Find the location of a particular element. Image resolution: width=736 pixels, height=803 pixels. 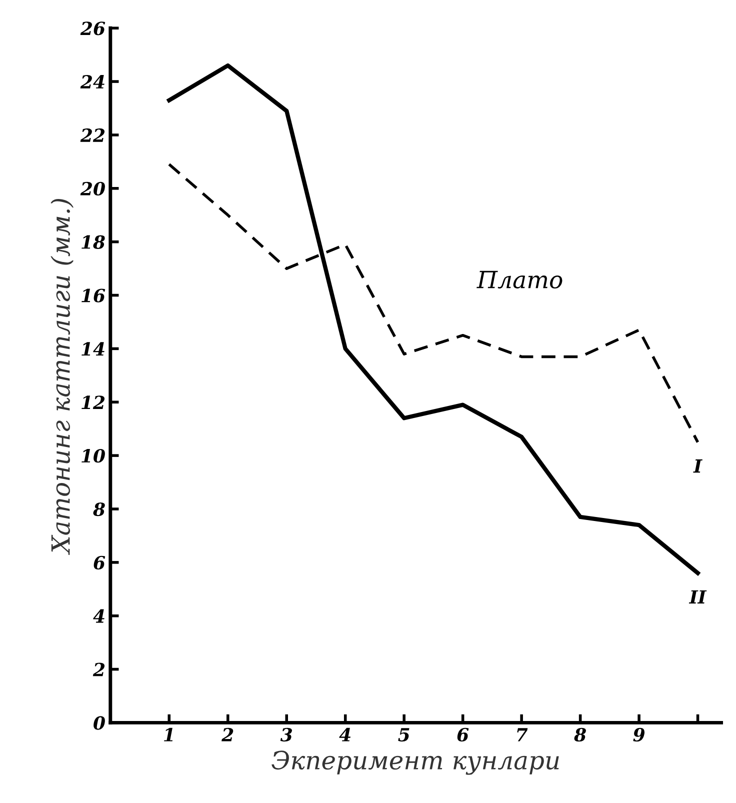

annotation: Плато is located at coordinates (519, 279).